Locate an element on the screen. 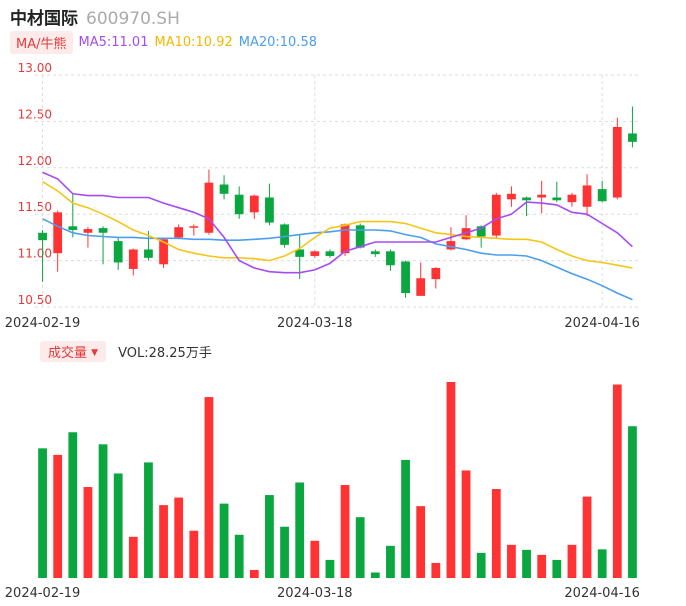  x-tick-label: 2024-04-16 is located at coordinates (602, 593).